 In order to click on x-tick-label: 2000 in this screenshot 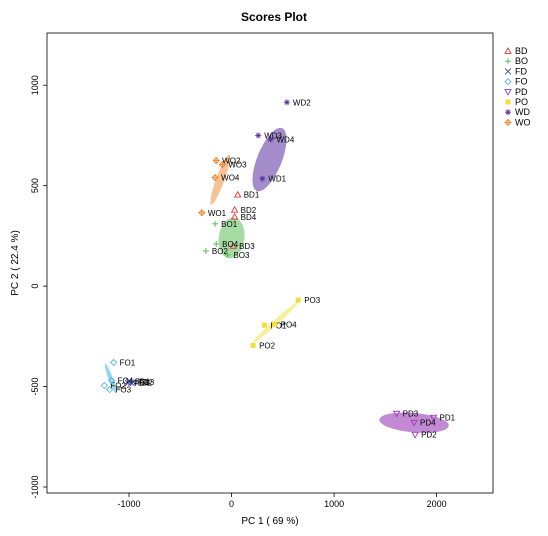, I will do `click(437, 504)`.